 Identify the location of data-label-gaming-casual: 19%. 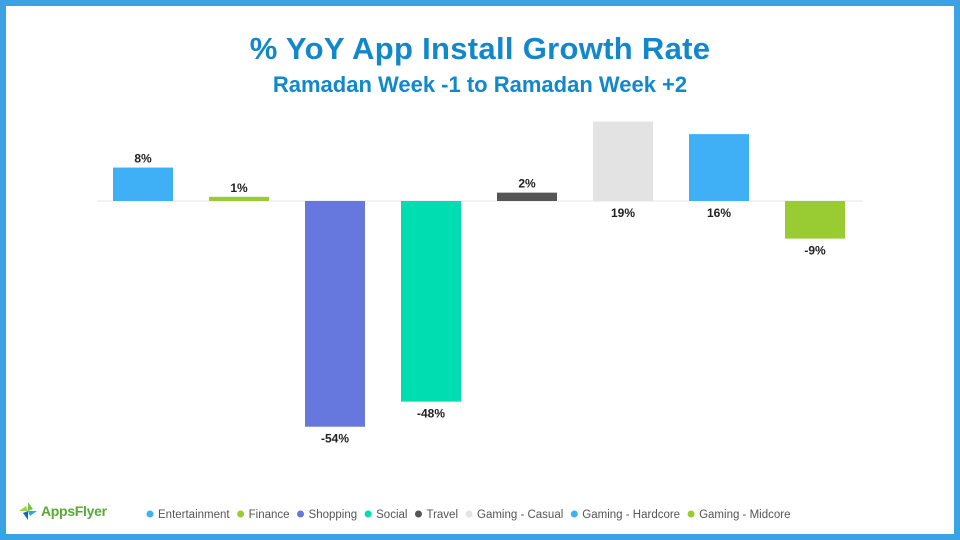
(623, 213).